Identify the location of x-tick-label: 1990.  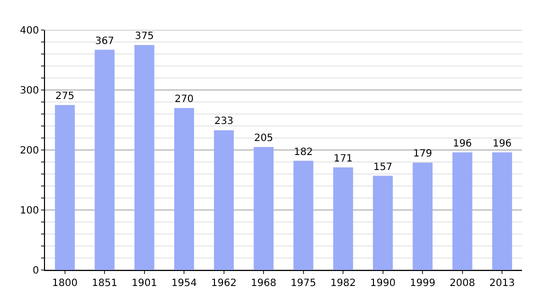
(383, 283).